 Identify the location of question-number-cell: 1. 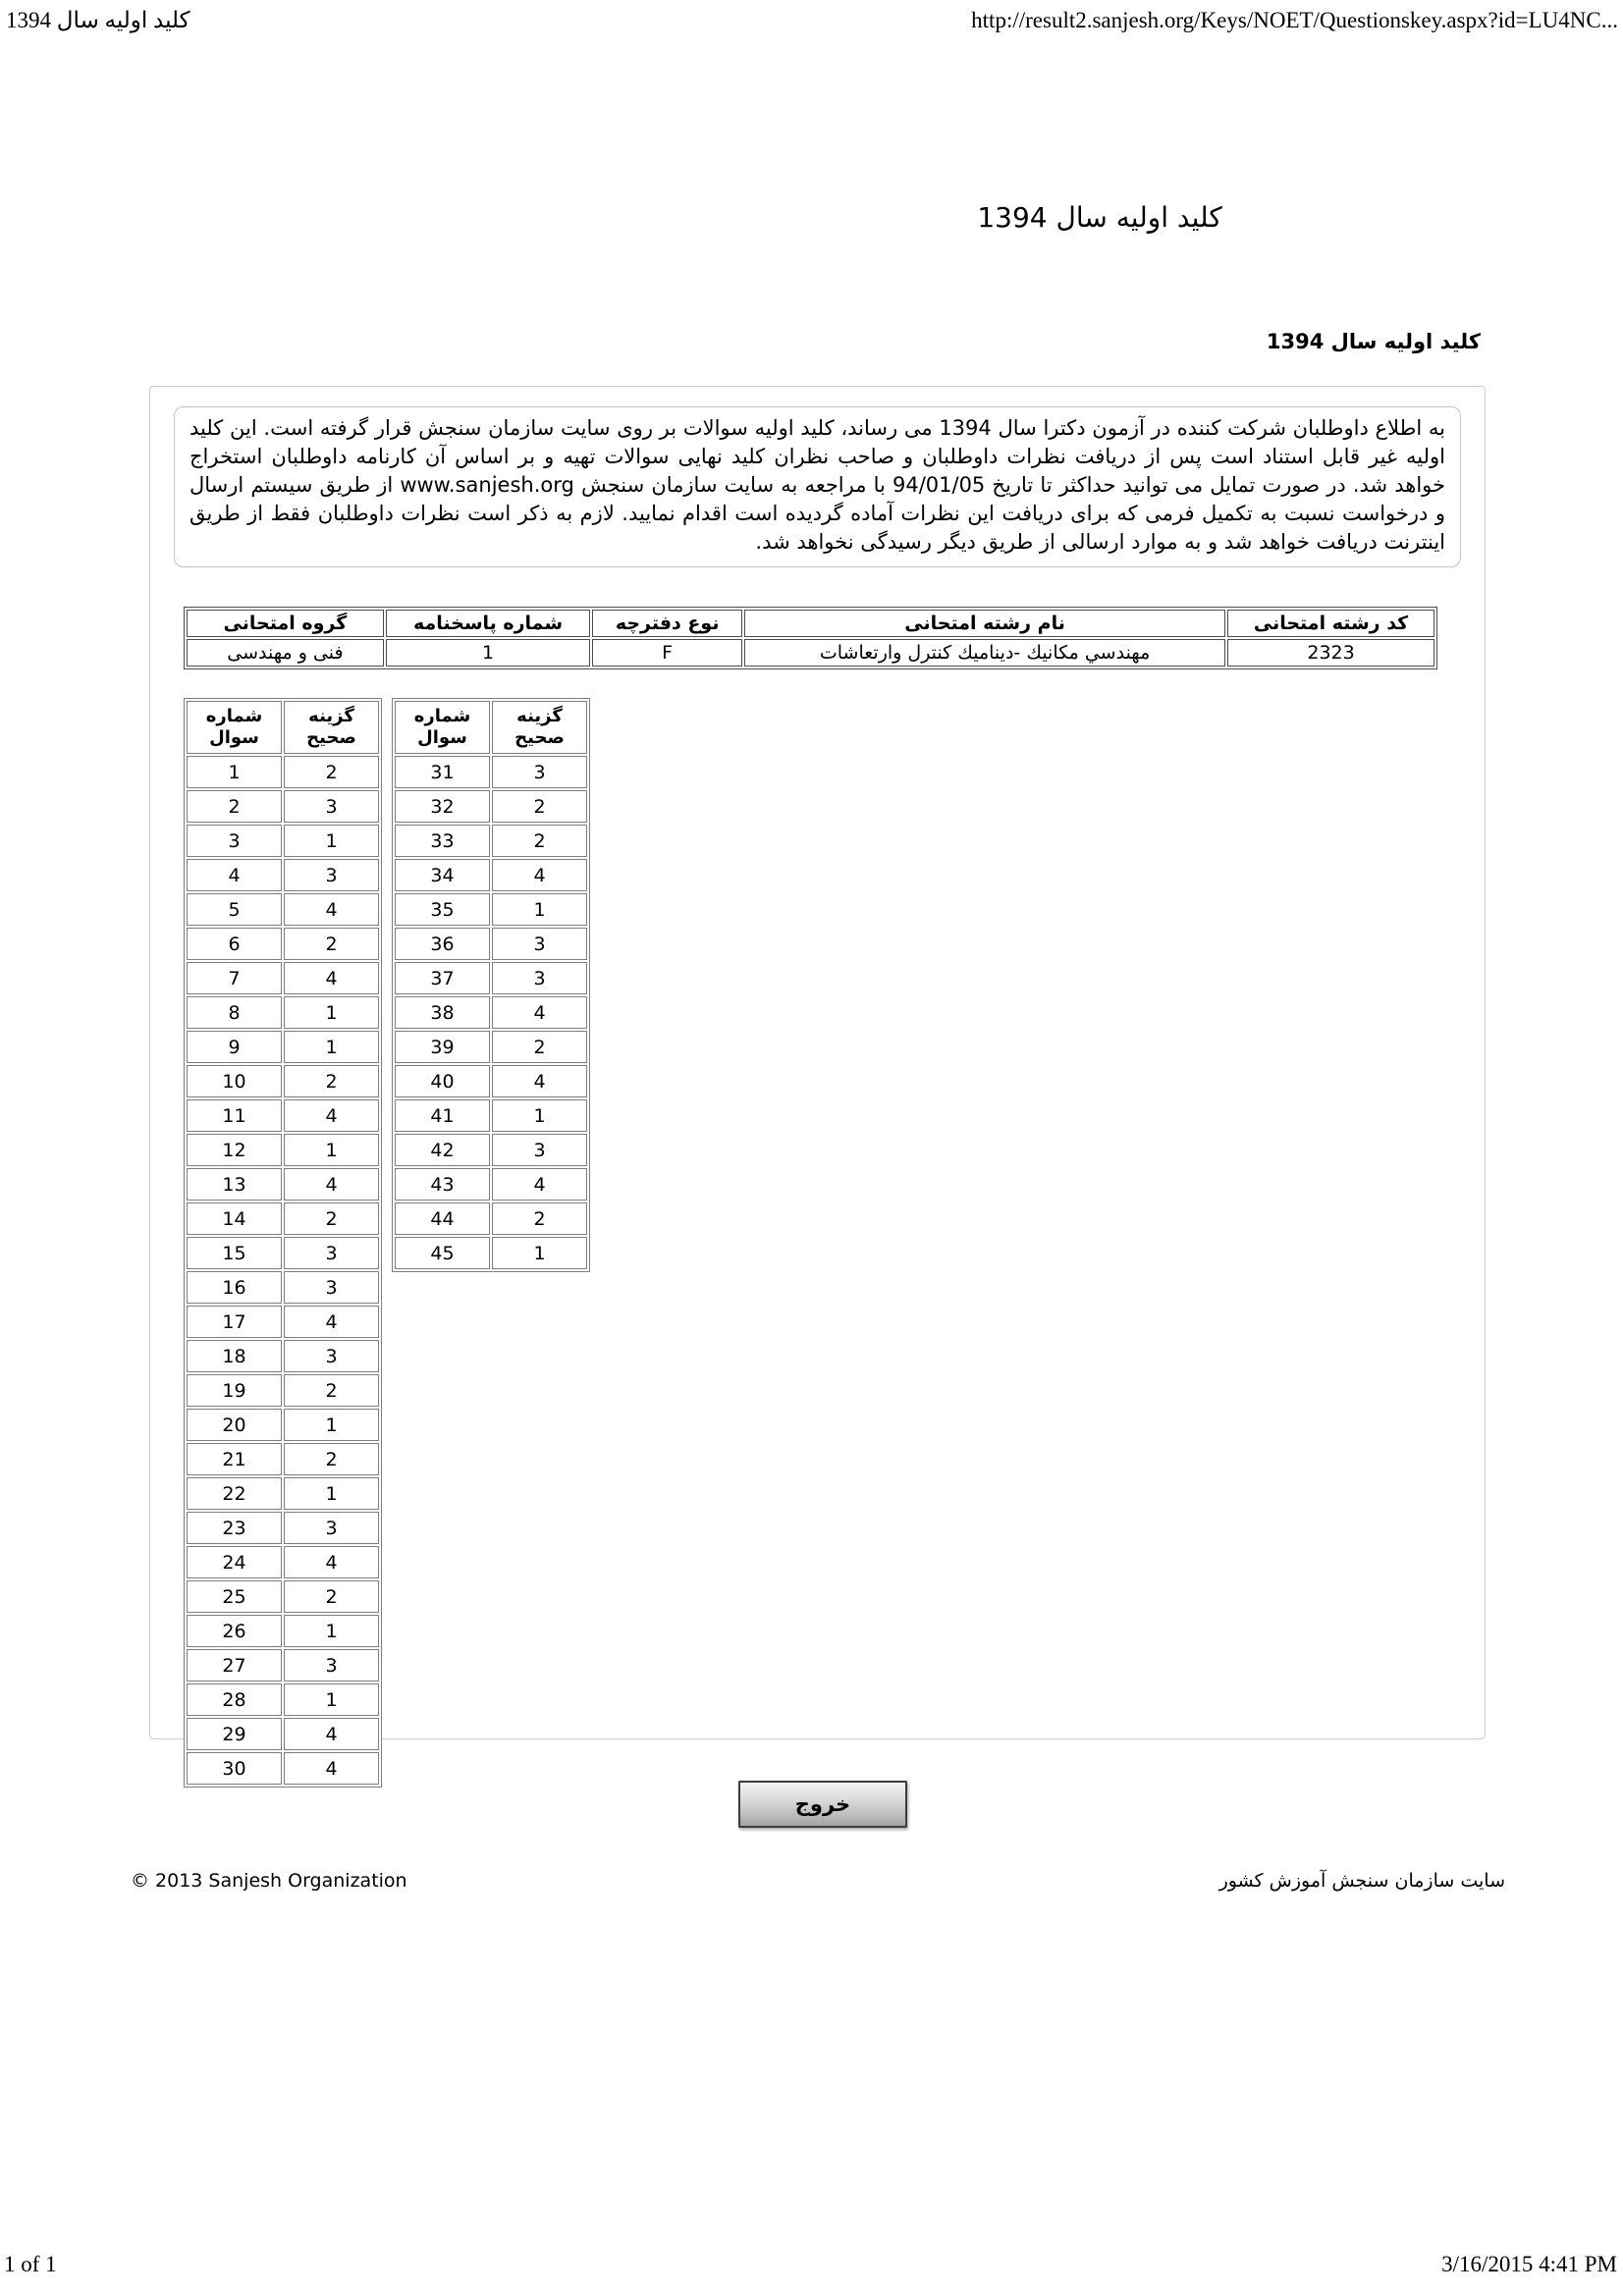
(234, 772).